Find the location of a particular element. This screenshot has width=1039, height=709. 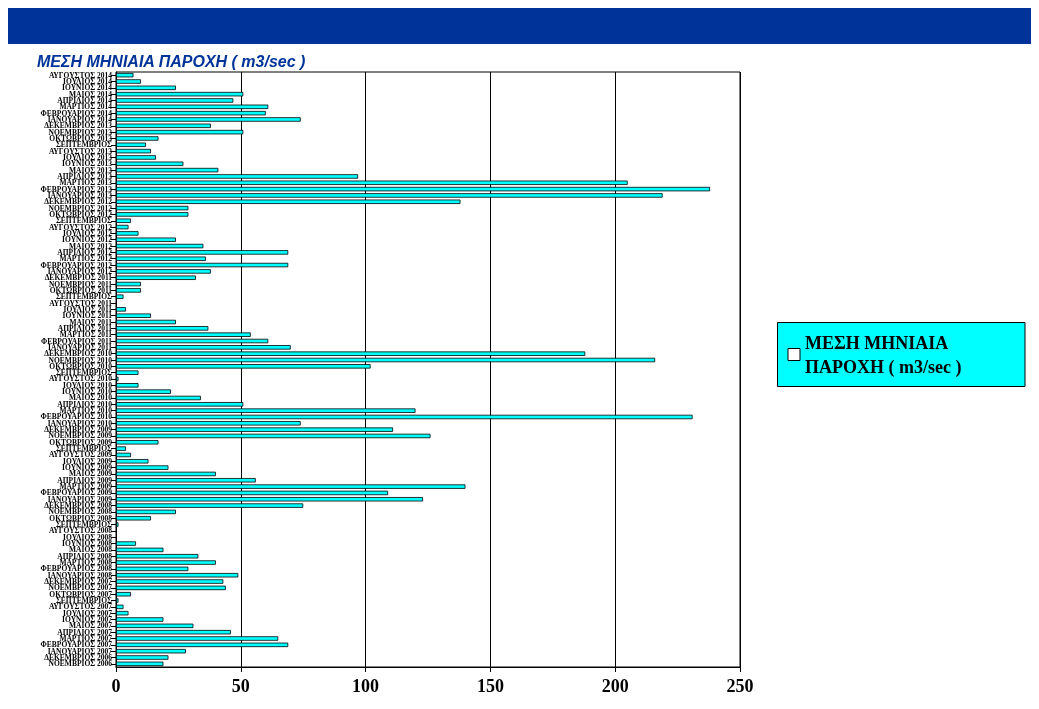

x-tick-label: 150 is located at coordinates (490, 686).